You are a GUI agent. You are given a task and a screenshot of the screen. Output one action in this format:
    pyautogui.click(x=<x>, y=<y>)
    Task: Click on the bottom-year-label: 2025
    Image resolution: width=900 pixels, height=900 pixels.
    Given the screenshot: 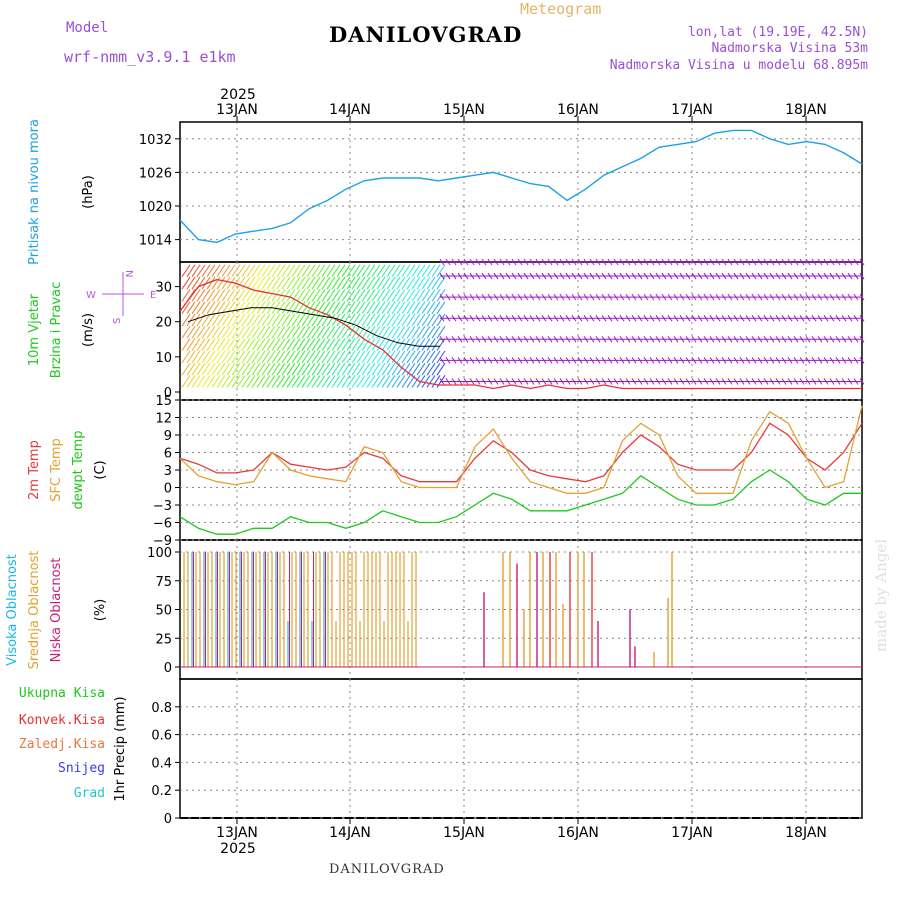 What is the action you would take?
    pyautogui.click(x=238, y=849)
    